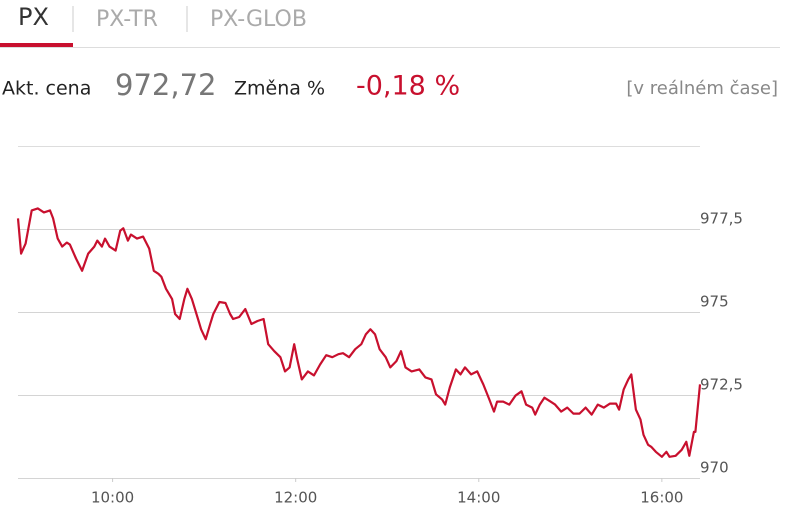 The image size is (786, 518). What do you see at coordinates (279, 89) in the screenshot?
I see `change-label: Změna %` at bounding box center [279, 89].